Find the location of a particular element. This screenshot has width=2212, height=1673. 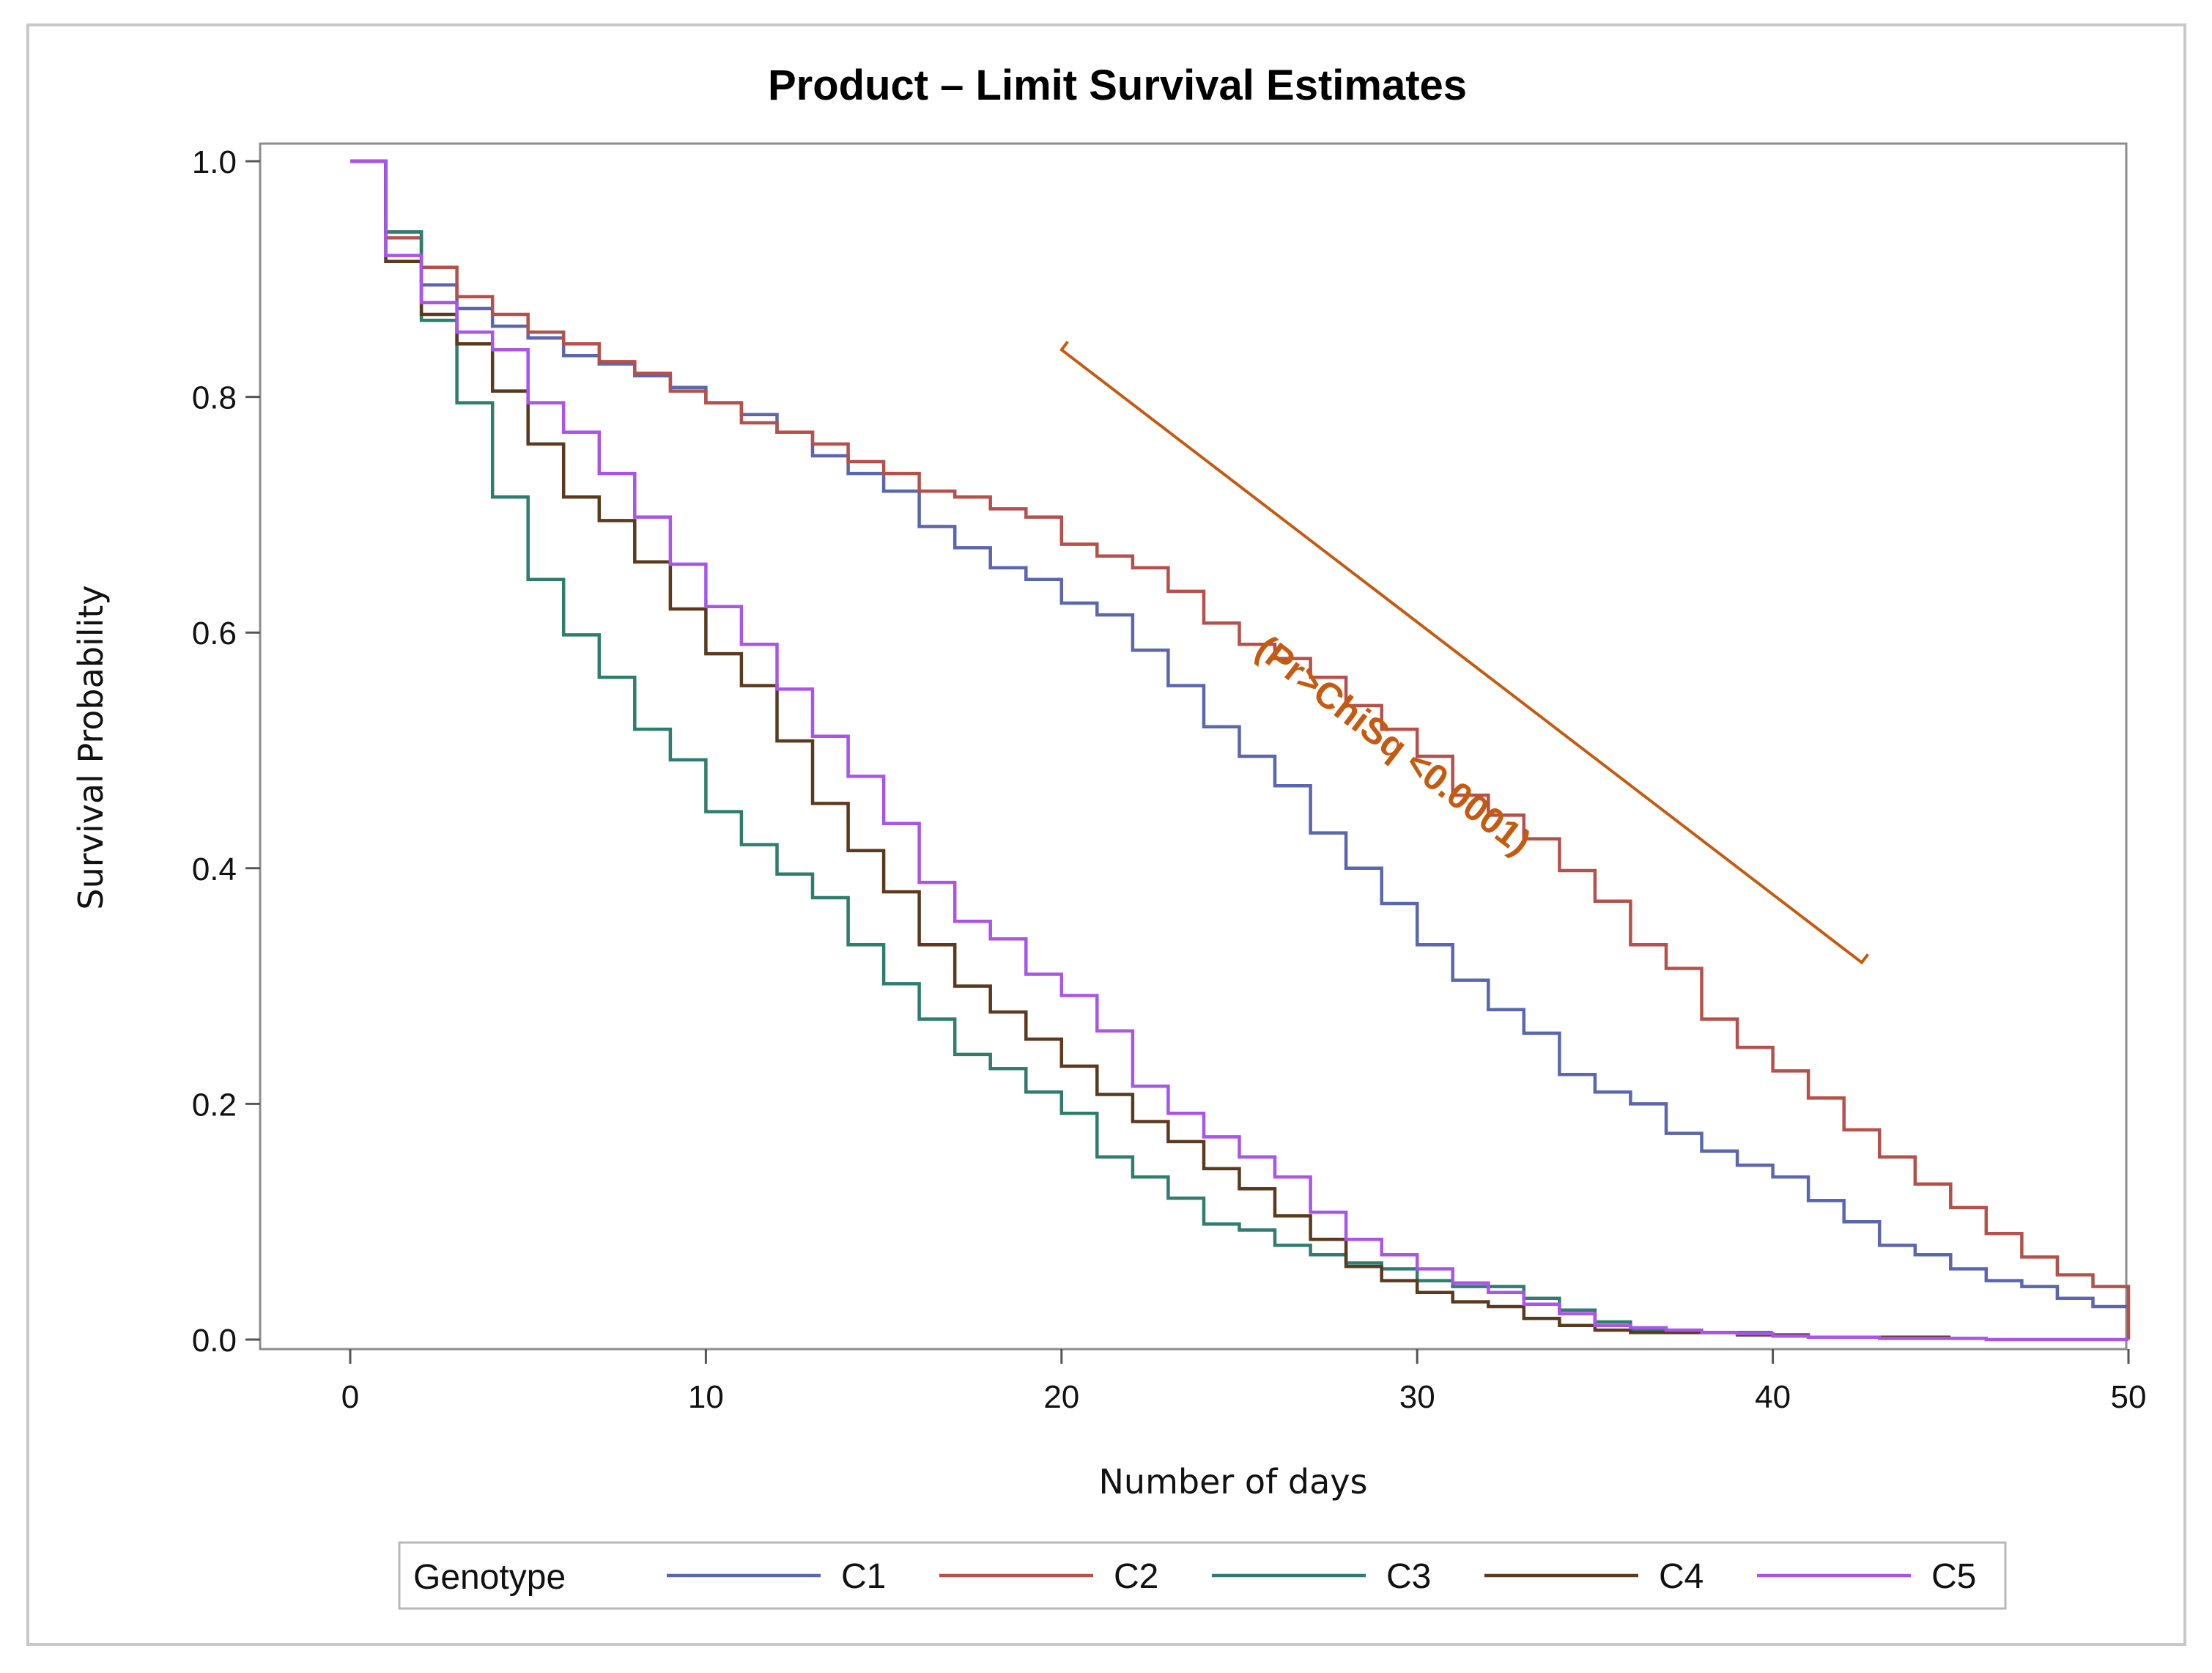

x-axis-label: Number of days is located at coordinates (1234, 1482).